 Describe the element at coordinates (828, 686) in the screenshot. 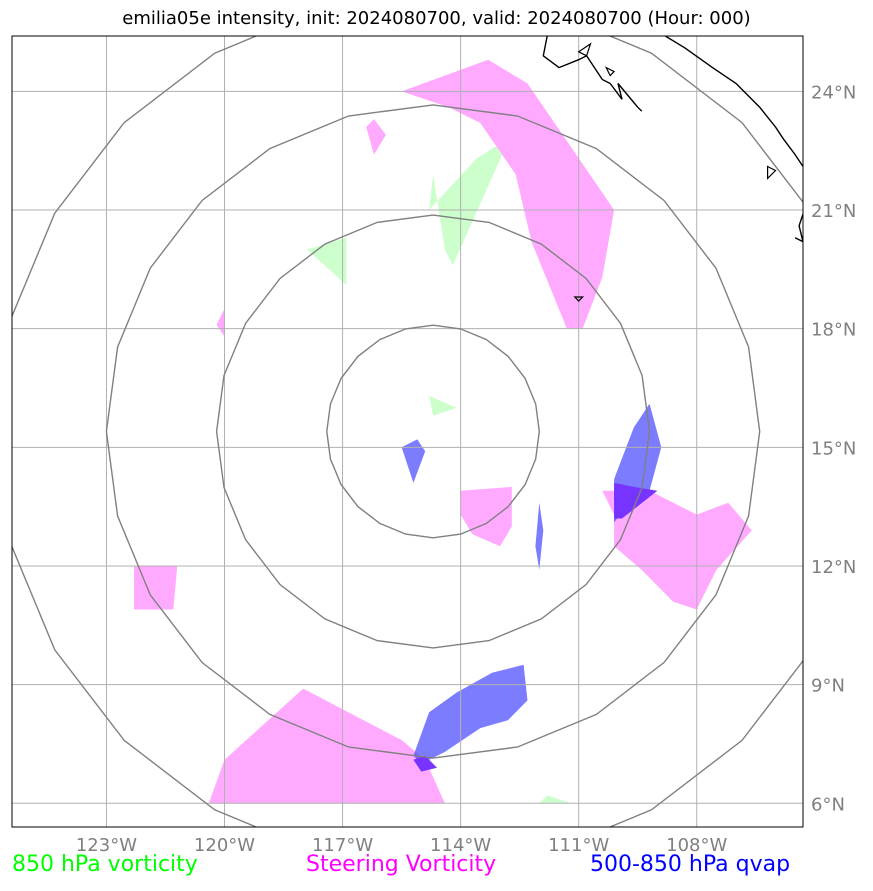

I see `lat-tick-label: 9°N` at that location.